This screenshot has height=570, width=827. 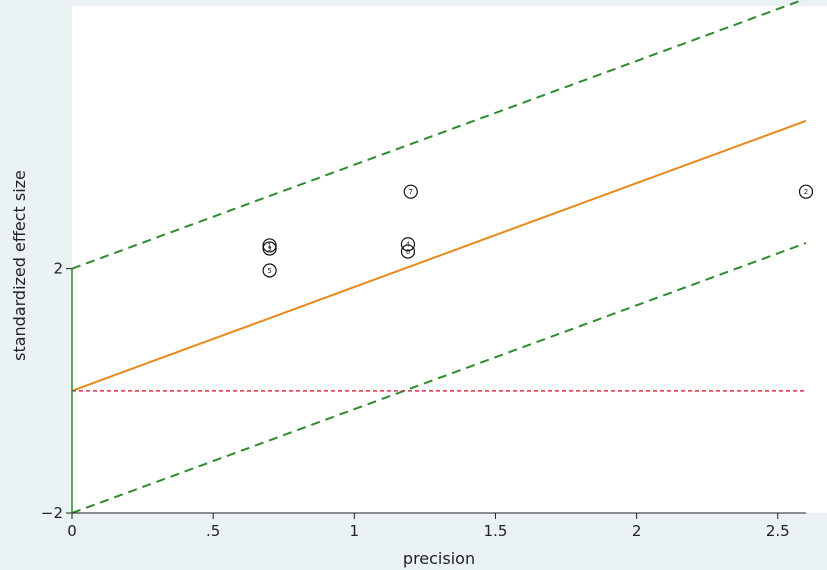 What do you see at coordinates (72, 531) in the screenshot?
I see `x-tick-label: 0` at bounding box center [72, 531].